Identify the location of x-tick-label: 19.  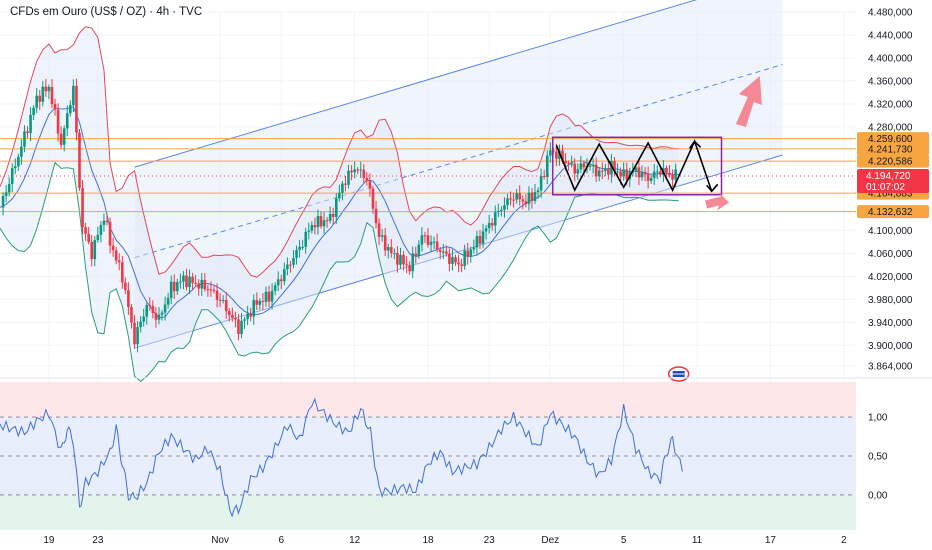
(49, 540).